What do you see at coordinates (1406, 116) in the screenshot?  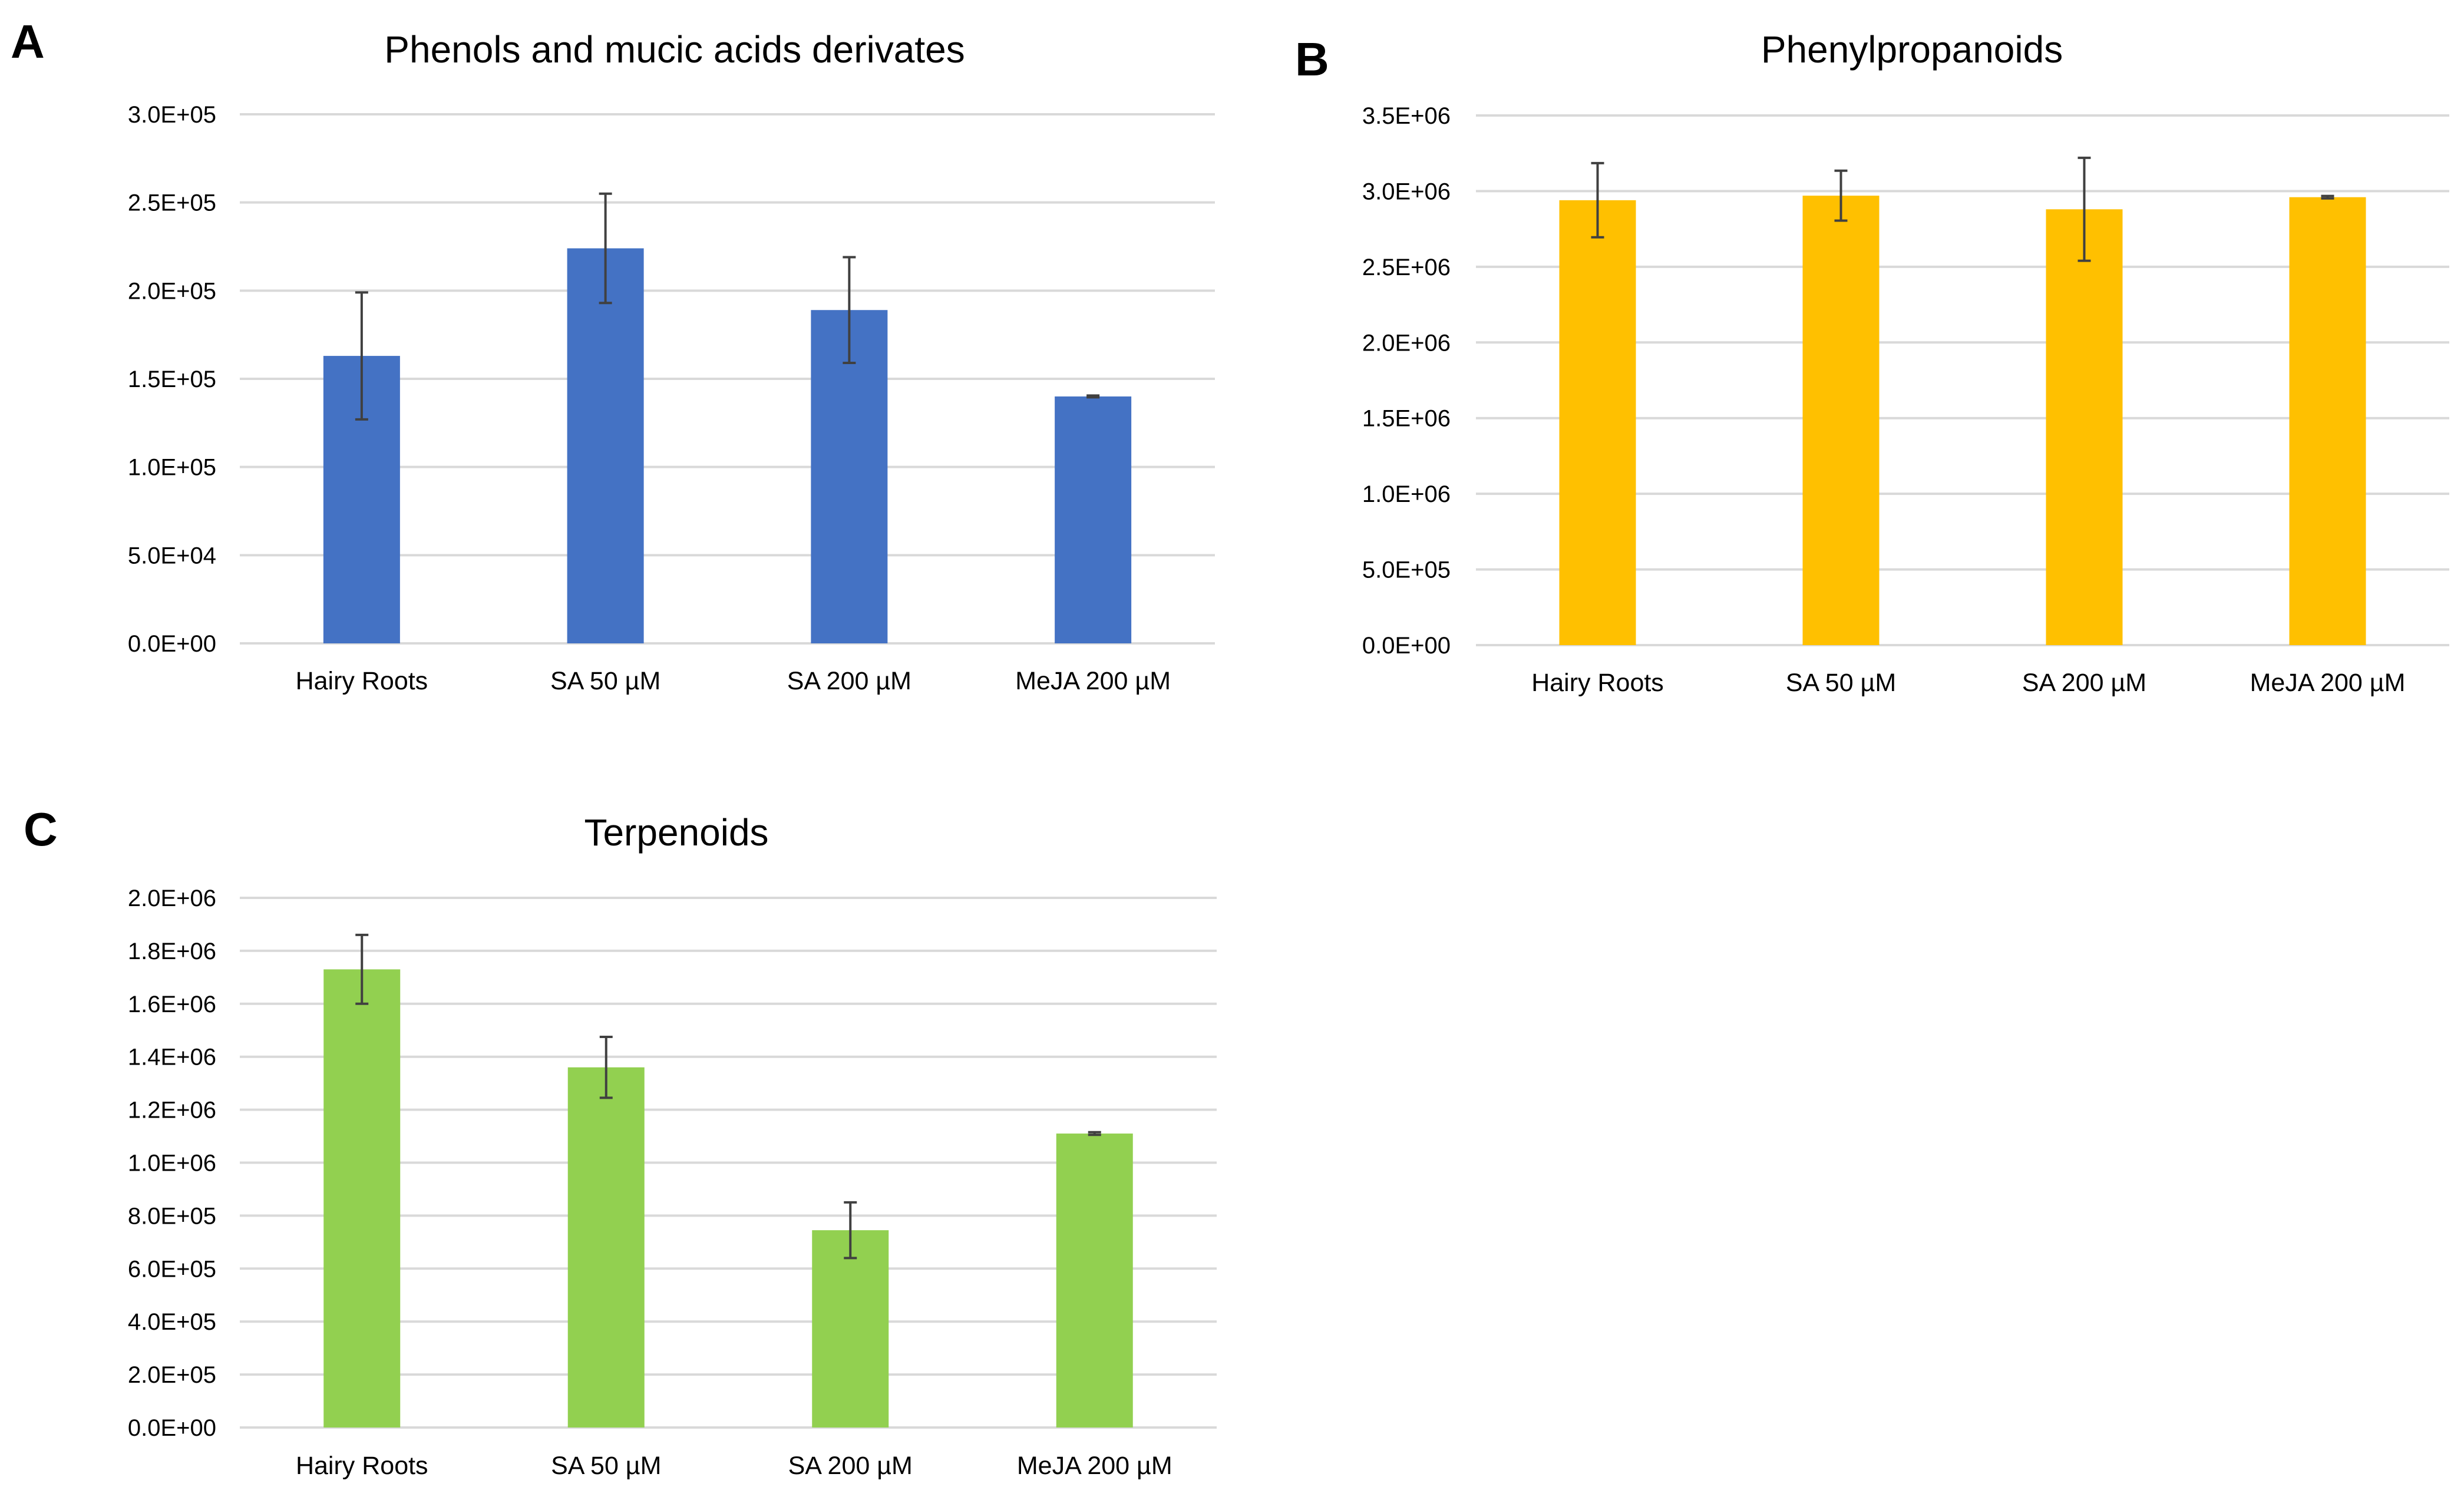 I see `y-tick-label: 3.5E+06` at bounding box center [1406, 116].